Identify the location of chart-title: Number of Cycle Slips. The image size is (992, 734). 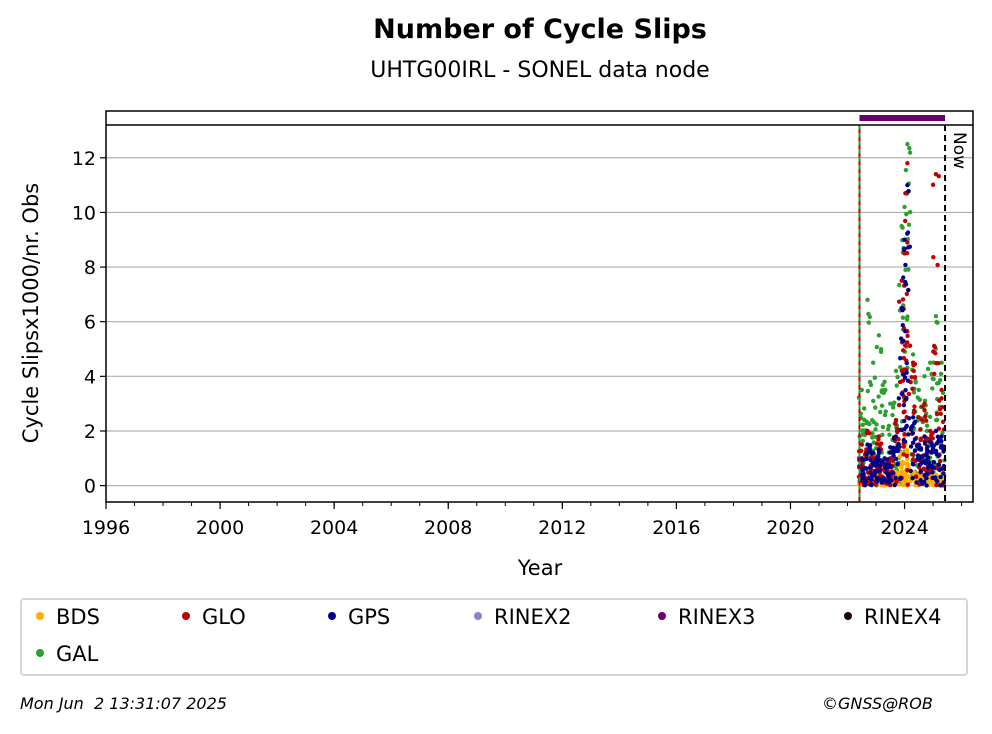
(540, 29).